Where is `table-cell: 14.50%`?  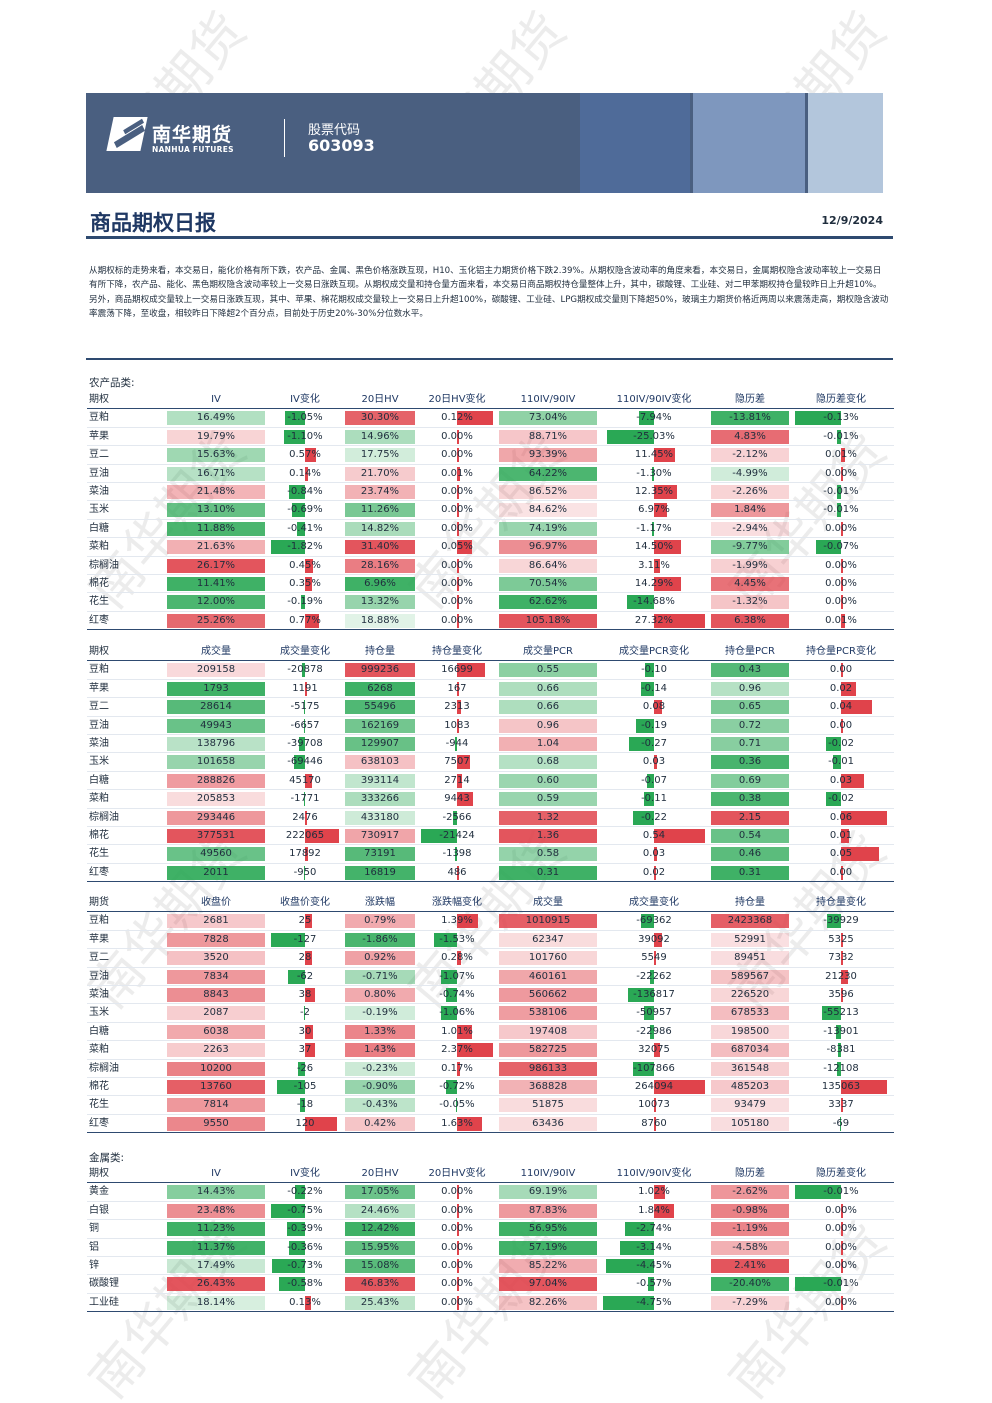 table-cell: 14.50% is located at coordinates (654, 547).